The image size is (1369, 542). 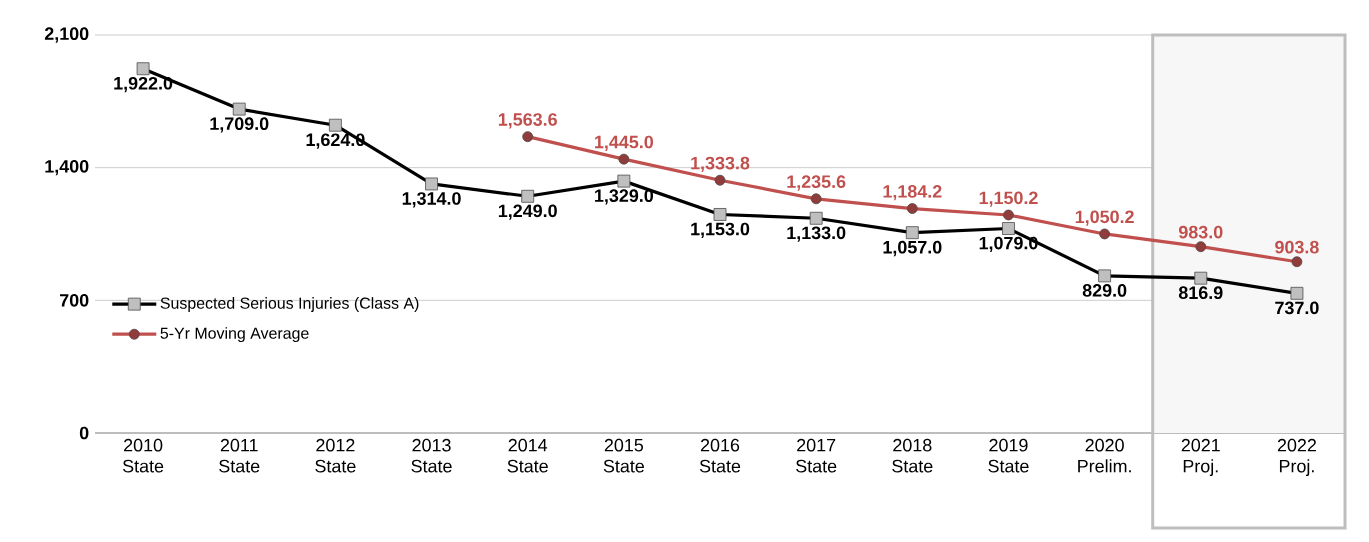 What do you see at coordinates (720, 455) in the screenshot?
I see `x-tick-label: 2016 State` at bounding box center [720, 455].